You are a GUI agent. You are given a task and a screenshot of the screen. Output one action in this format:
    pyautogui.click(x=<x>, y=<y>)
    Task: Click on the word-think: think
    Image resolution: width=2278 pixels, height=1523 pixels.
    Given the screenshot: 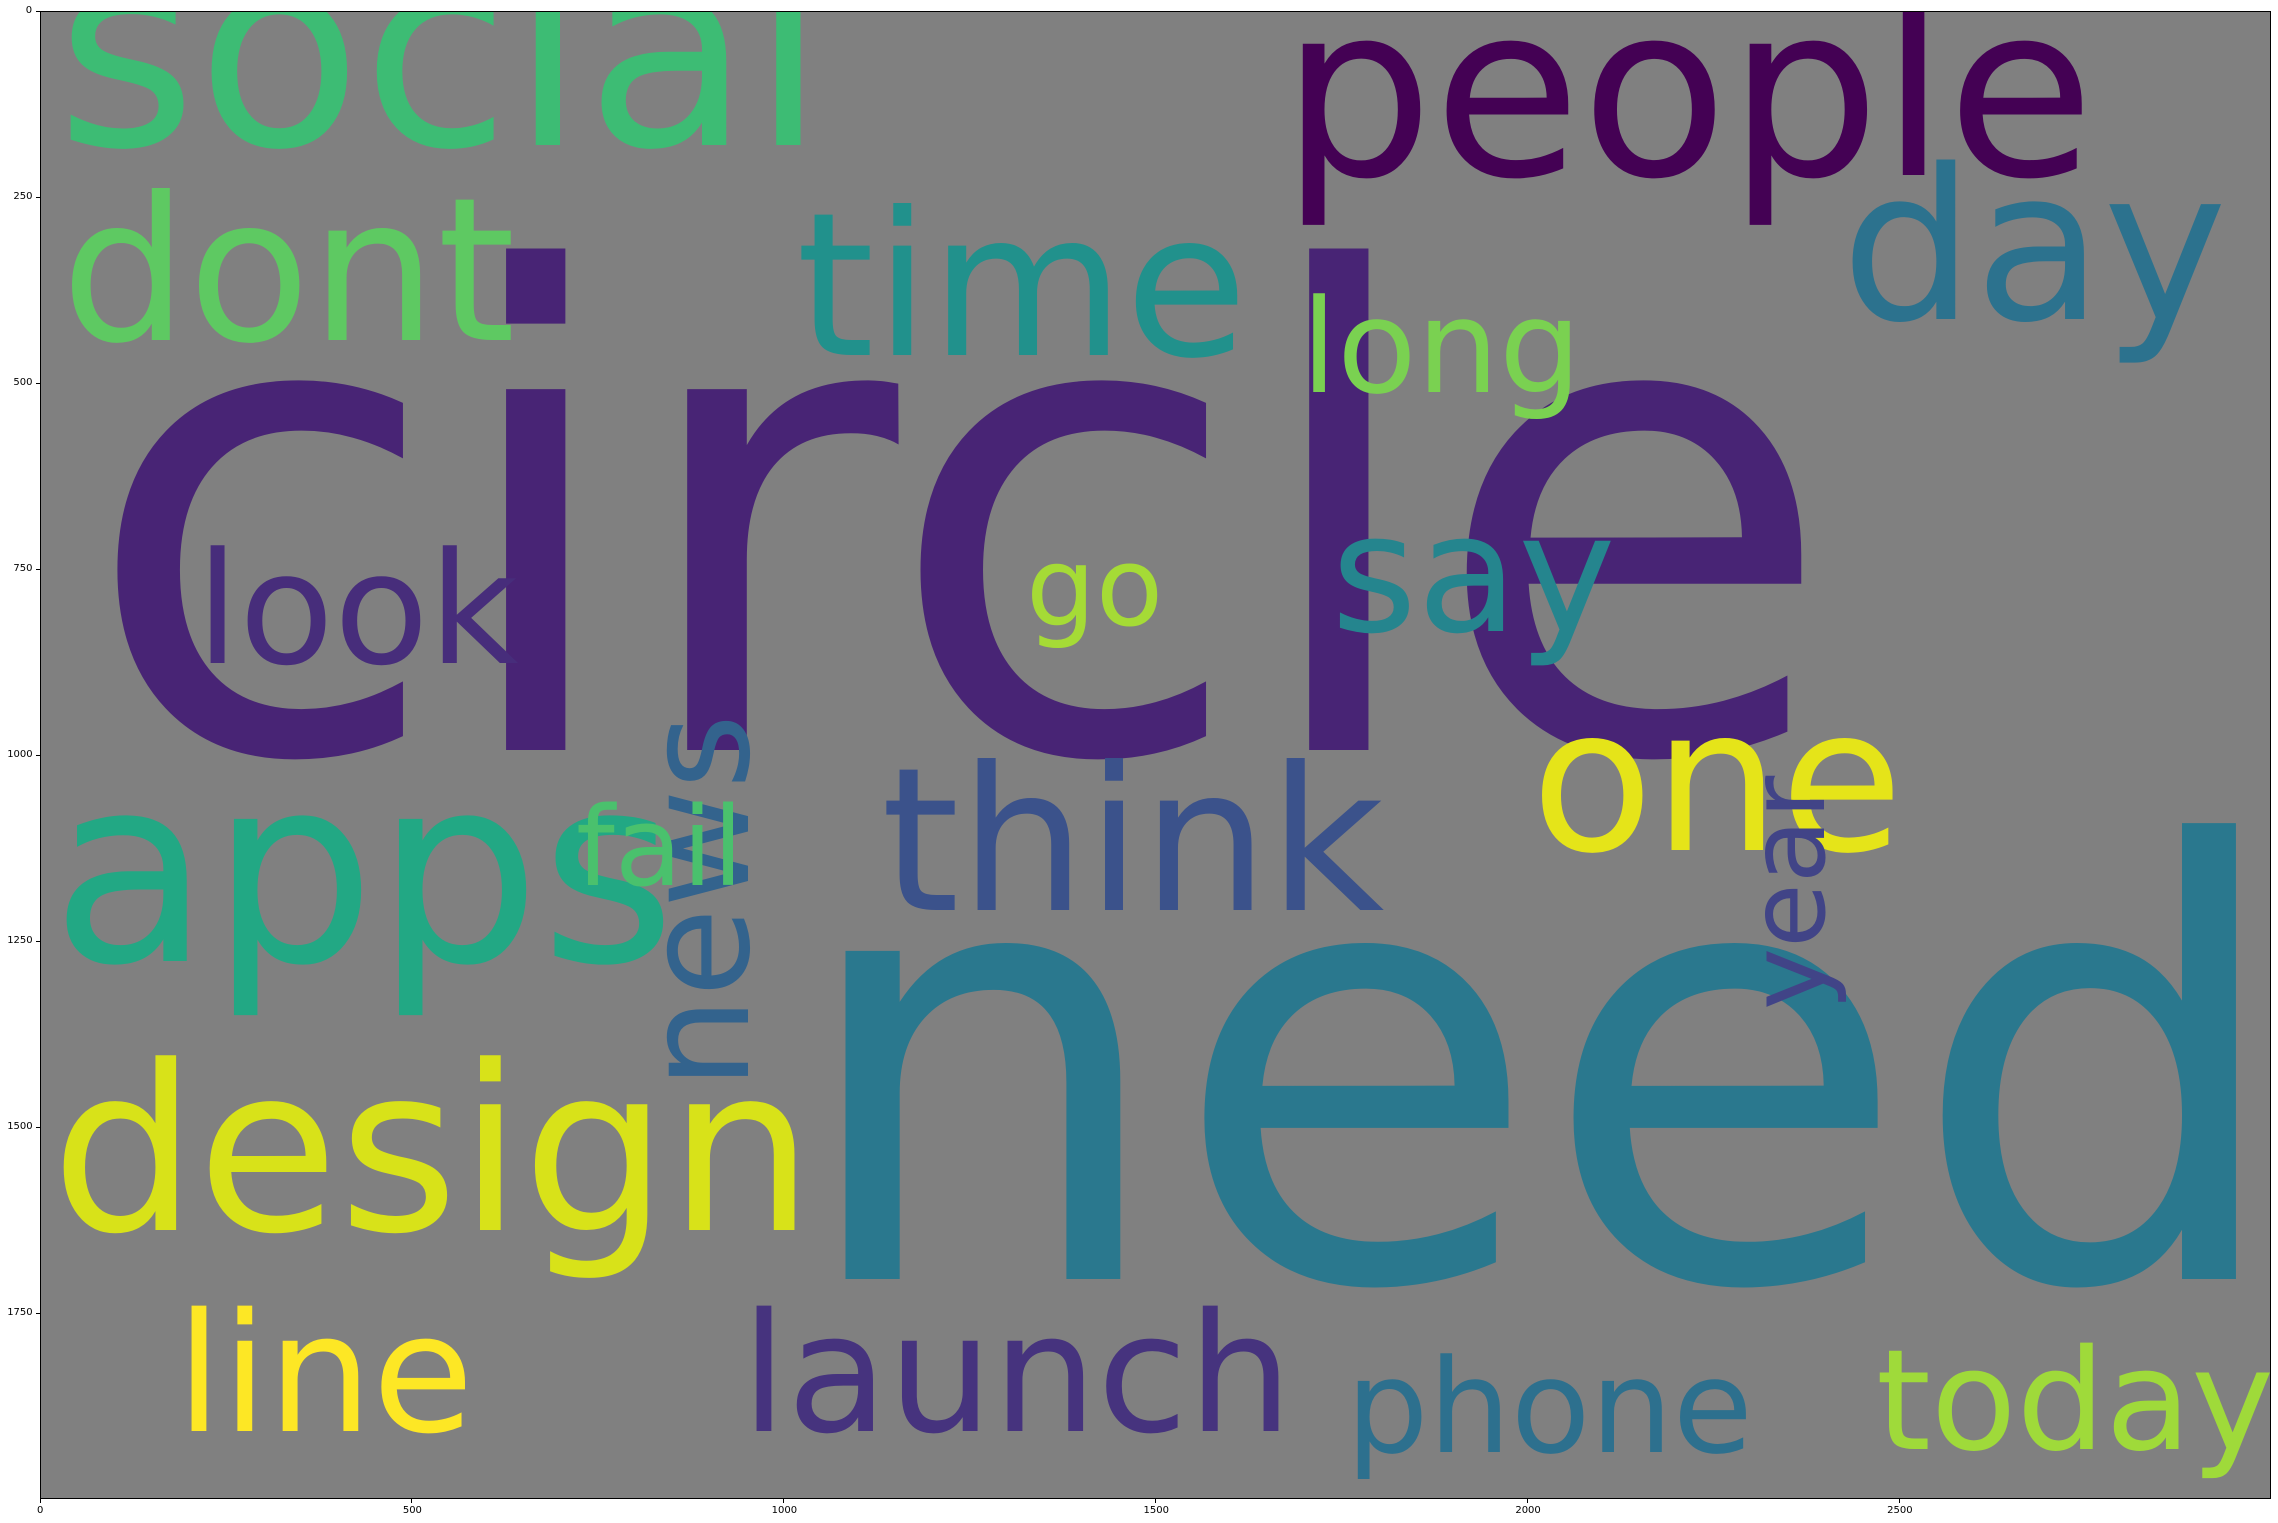 What is the action you would take?
    pyautogui.click(x=1133, y=841)
    